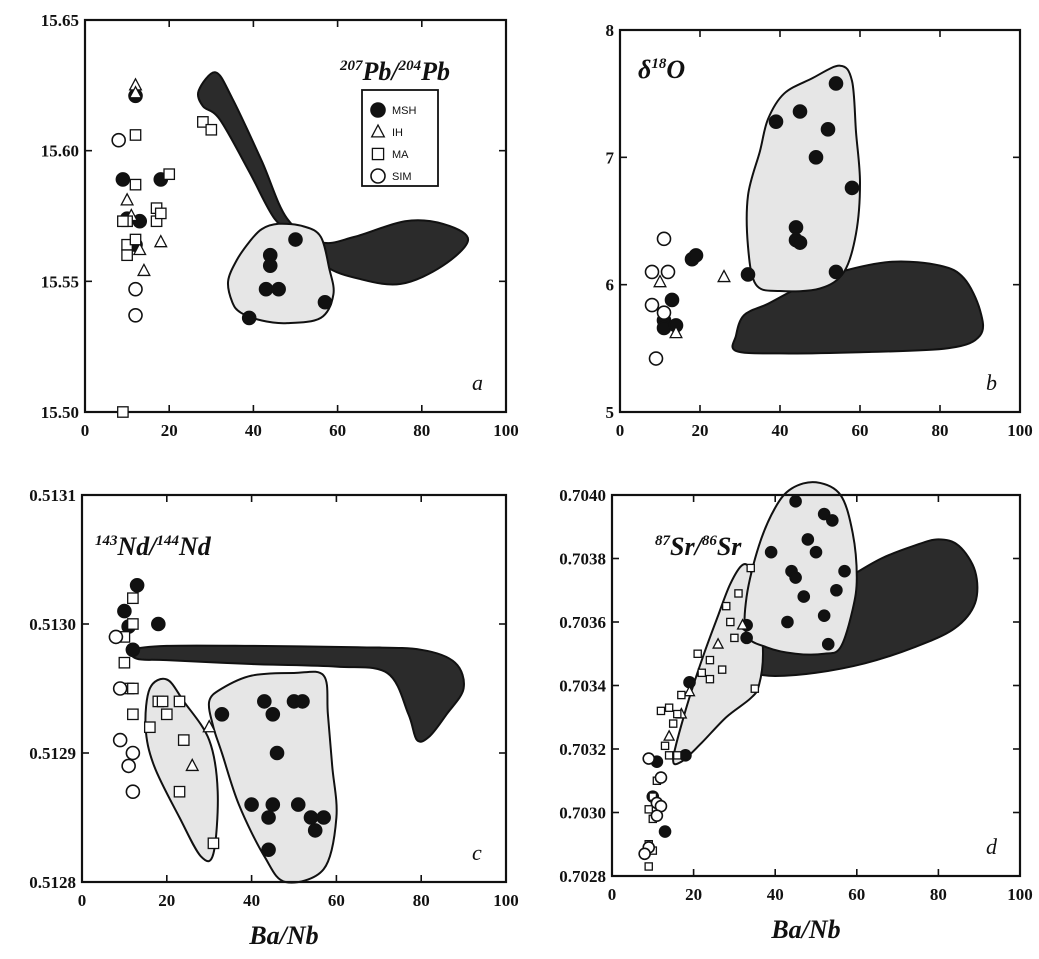 The height and width of the screenshot is (959, 1039). Describe the element at coordinates (582, 622) in the screenshot. I see `y-tick-label: 0.7036` at that location.